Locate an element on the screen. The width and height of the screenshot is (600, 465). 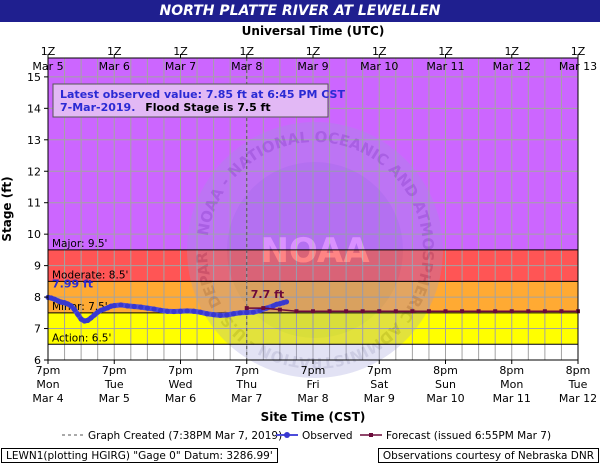
bottom-tick-weekday: Sat is located at coordinates (379, 384).